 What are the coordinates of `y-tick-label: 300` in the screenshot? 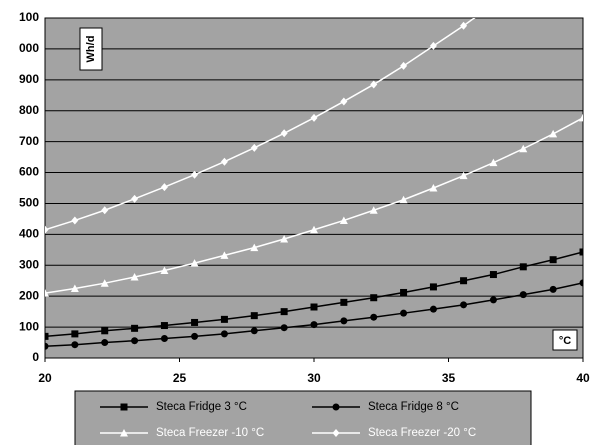 It's located at (29, 264).